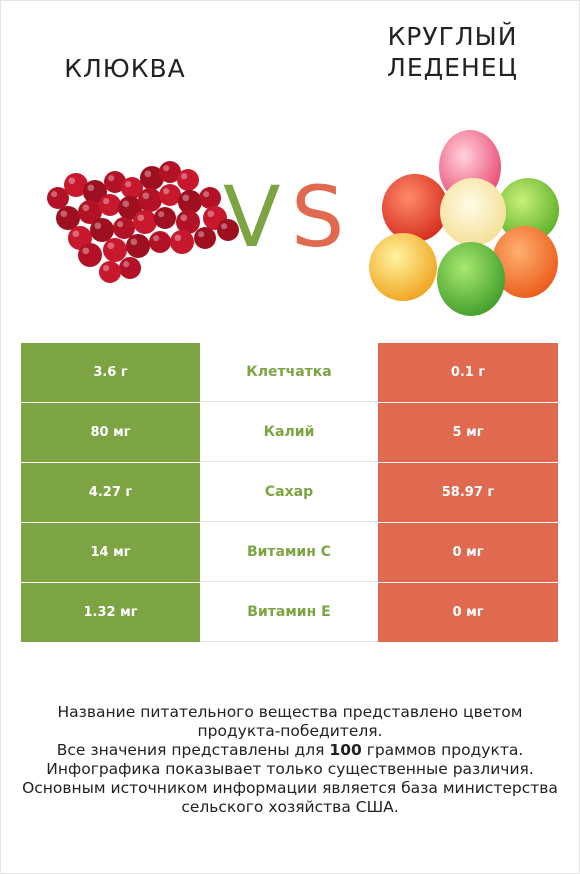  Describe the element at coordinates (468, 372) in the screenshot. I see `right-value: 0.1 г` at that location.